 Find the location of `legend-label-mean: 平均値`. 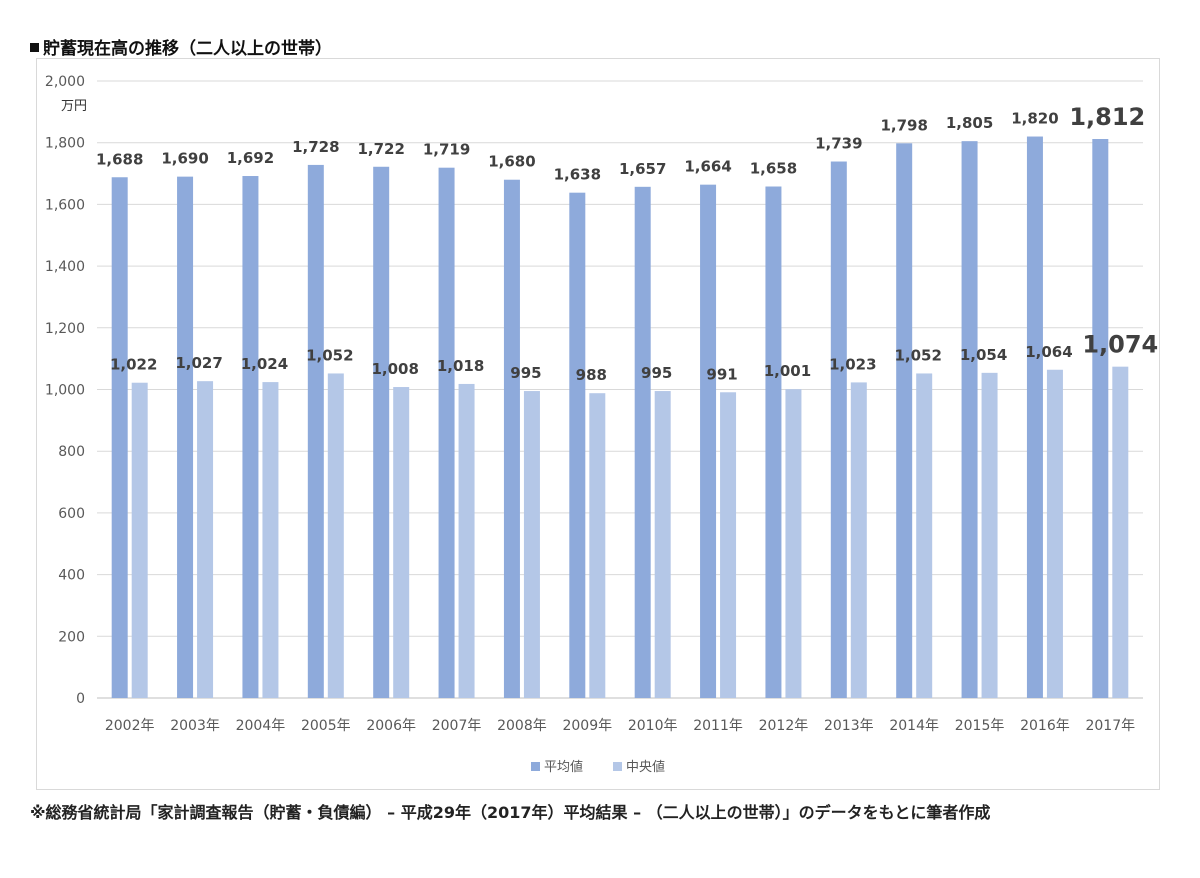

legend-label-mean: 平均値 is located at coordinates (563, 767).